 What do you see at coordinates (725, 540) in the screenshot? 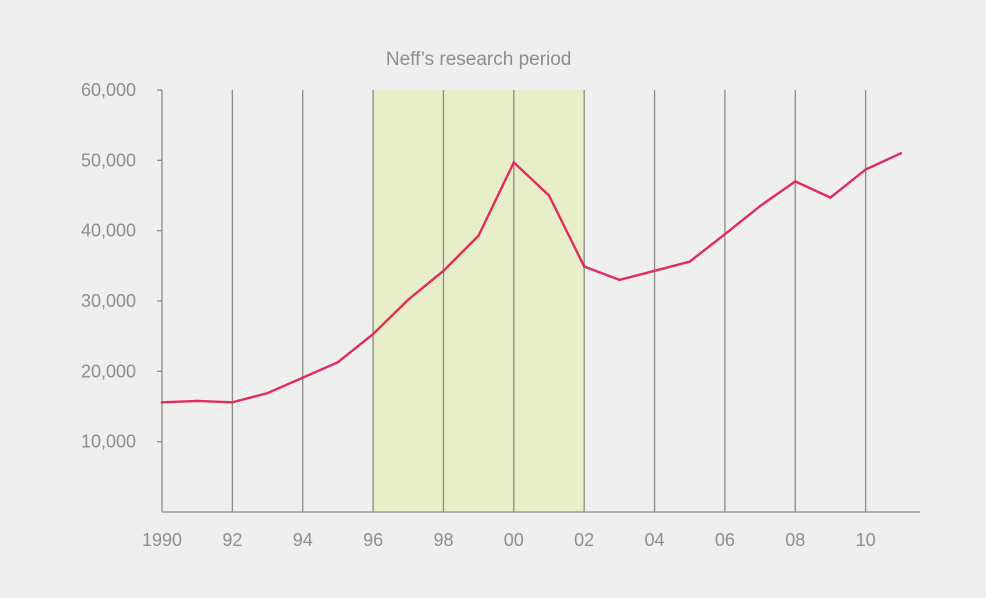
I see `x-tick-label: 06` at bounding box center [725, 540].